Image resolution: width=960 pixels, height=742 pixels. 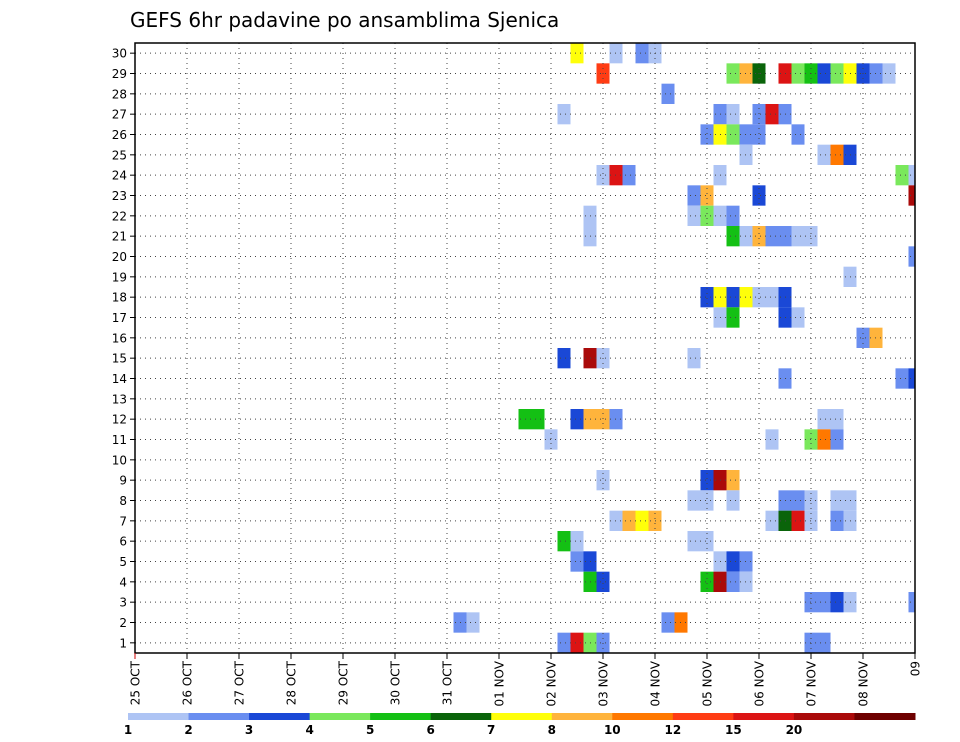 I want to click on y-tick-label: 16, so click(x=119, y=338).